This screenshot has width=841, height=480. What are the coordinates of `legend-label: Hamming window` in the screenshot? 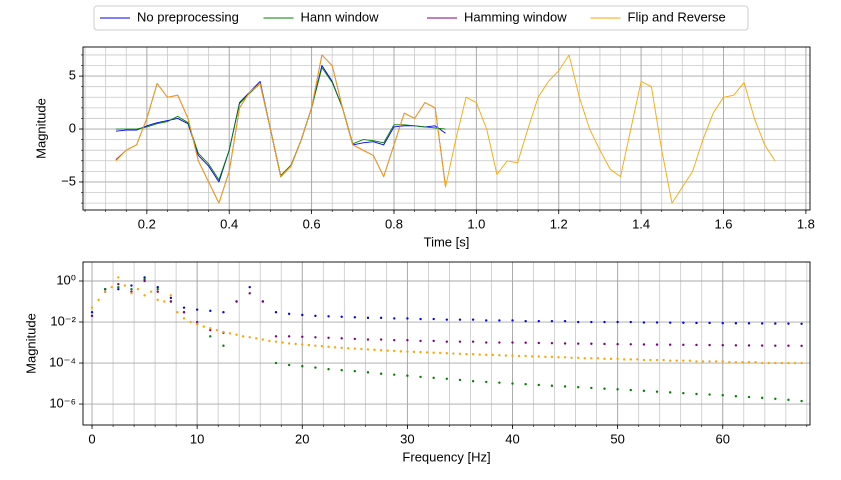 It's located at (515, 16).